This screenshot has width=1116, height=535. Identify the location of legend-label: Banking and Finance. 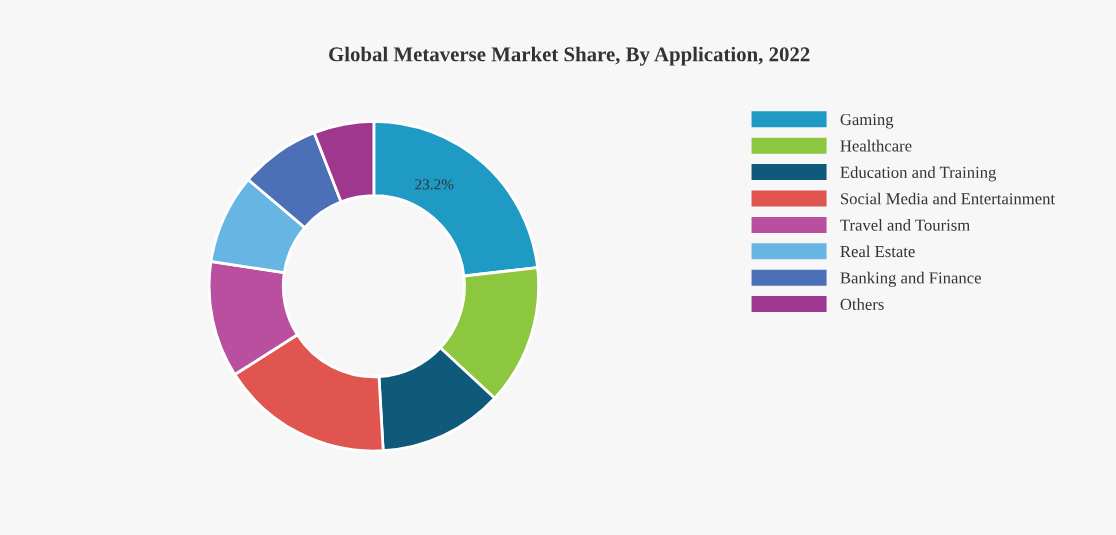
(910, 279).